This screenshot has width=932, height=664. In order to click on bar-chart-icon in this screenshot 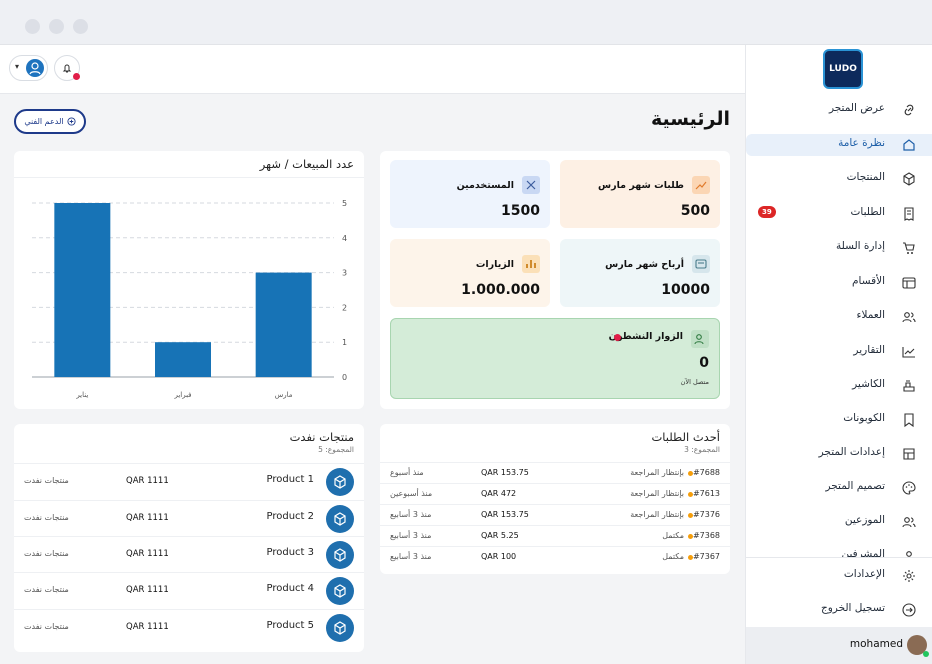, I will do `click(531, 264)`.